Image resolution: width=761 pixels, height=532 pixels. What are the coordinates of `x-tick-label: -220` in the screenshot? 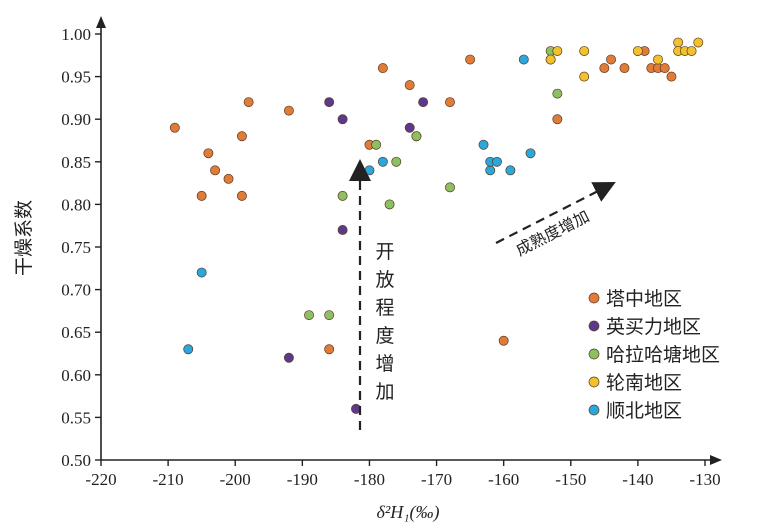 It's located at (100, 479).